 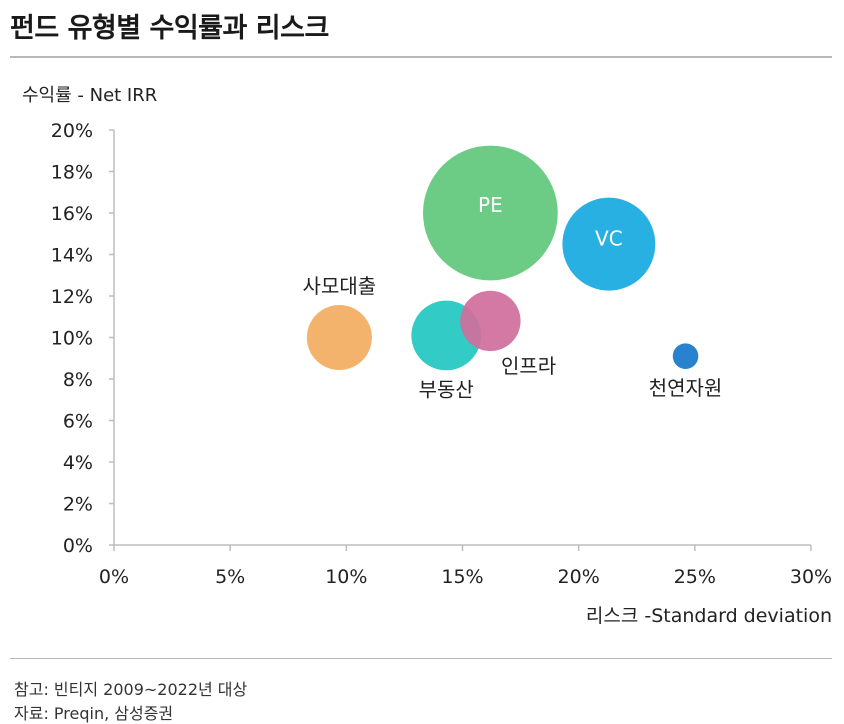 What do you see at coordinates (78, 505) in the screenshot?
I see `y-tick-label: 2%` at bounding box center [78, 505].